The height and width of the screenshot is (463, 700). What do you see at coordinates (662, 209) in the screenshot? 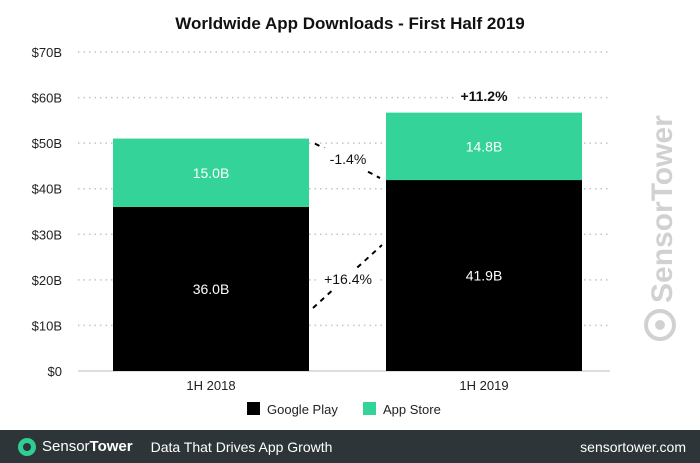
I see `watermark-text: SensorTower` at bounding box center [662, 209].